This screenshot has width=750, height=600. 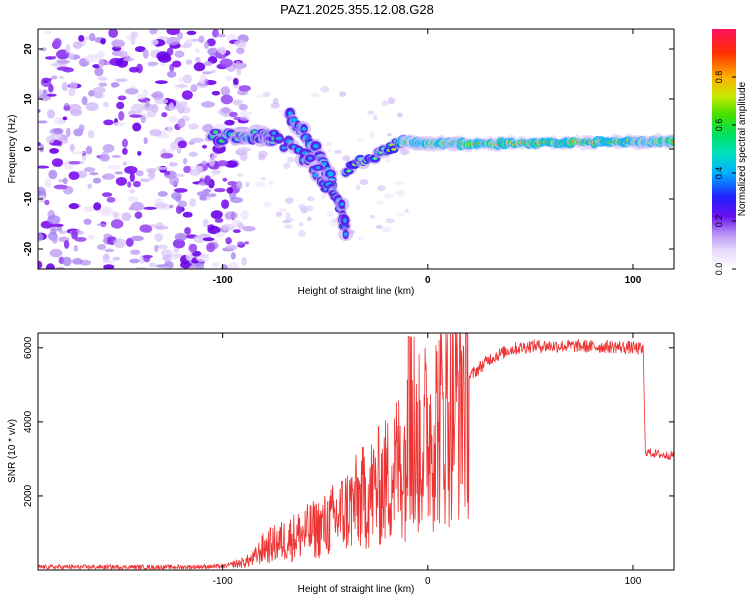 I want to click on heatmap-x-label: Height of straight line (km), so click(x=356, y=291).